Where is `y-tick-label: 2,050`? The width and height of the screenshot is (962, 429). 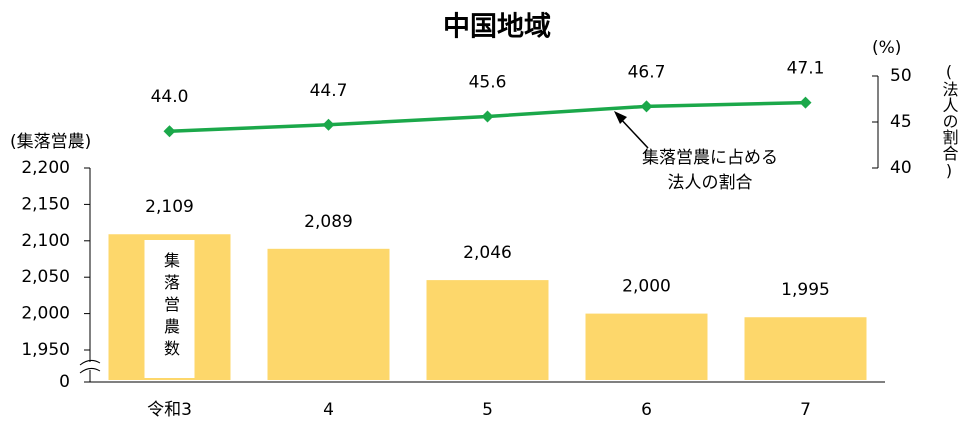 y-tick-label: 2,050 is located at coordinates (45, 277).